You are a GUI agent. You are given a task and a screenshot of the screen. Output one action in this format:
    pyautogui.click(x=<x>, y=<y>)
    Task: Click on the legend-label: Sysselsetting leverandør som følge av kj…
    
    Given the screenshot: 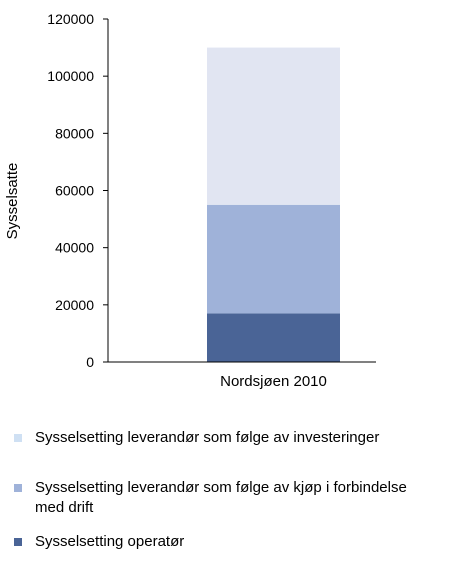 What is the action you would take?
    pyautogui.click(x=221, y=497)
    